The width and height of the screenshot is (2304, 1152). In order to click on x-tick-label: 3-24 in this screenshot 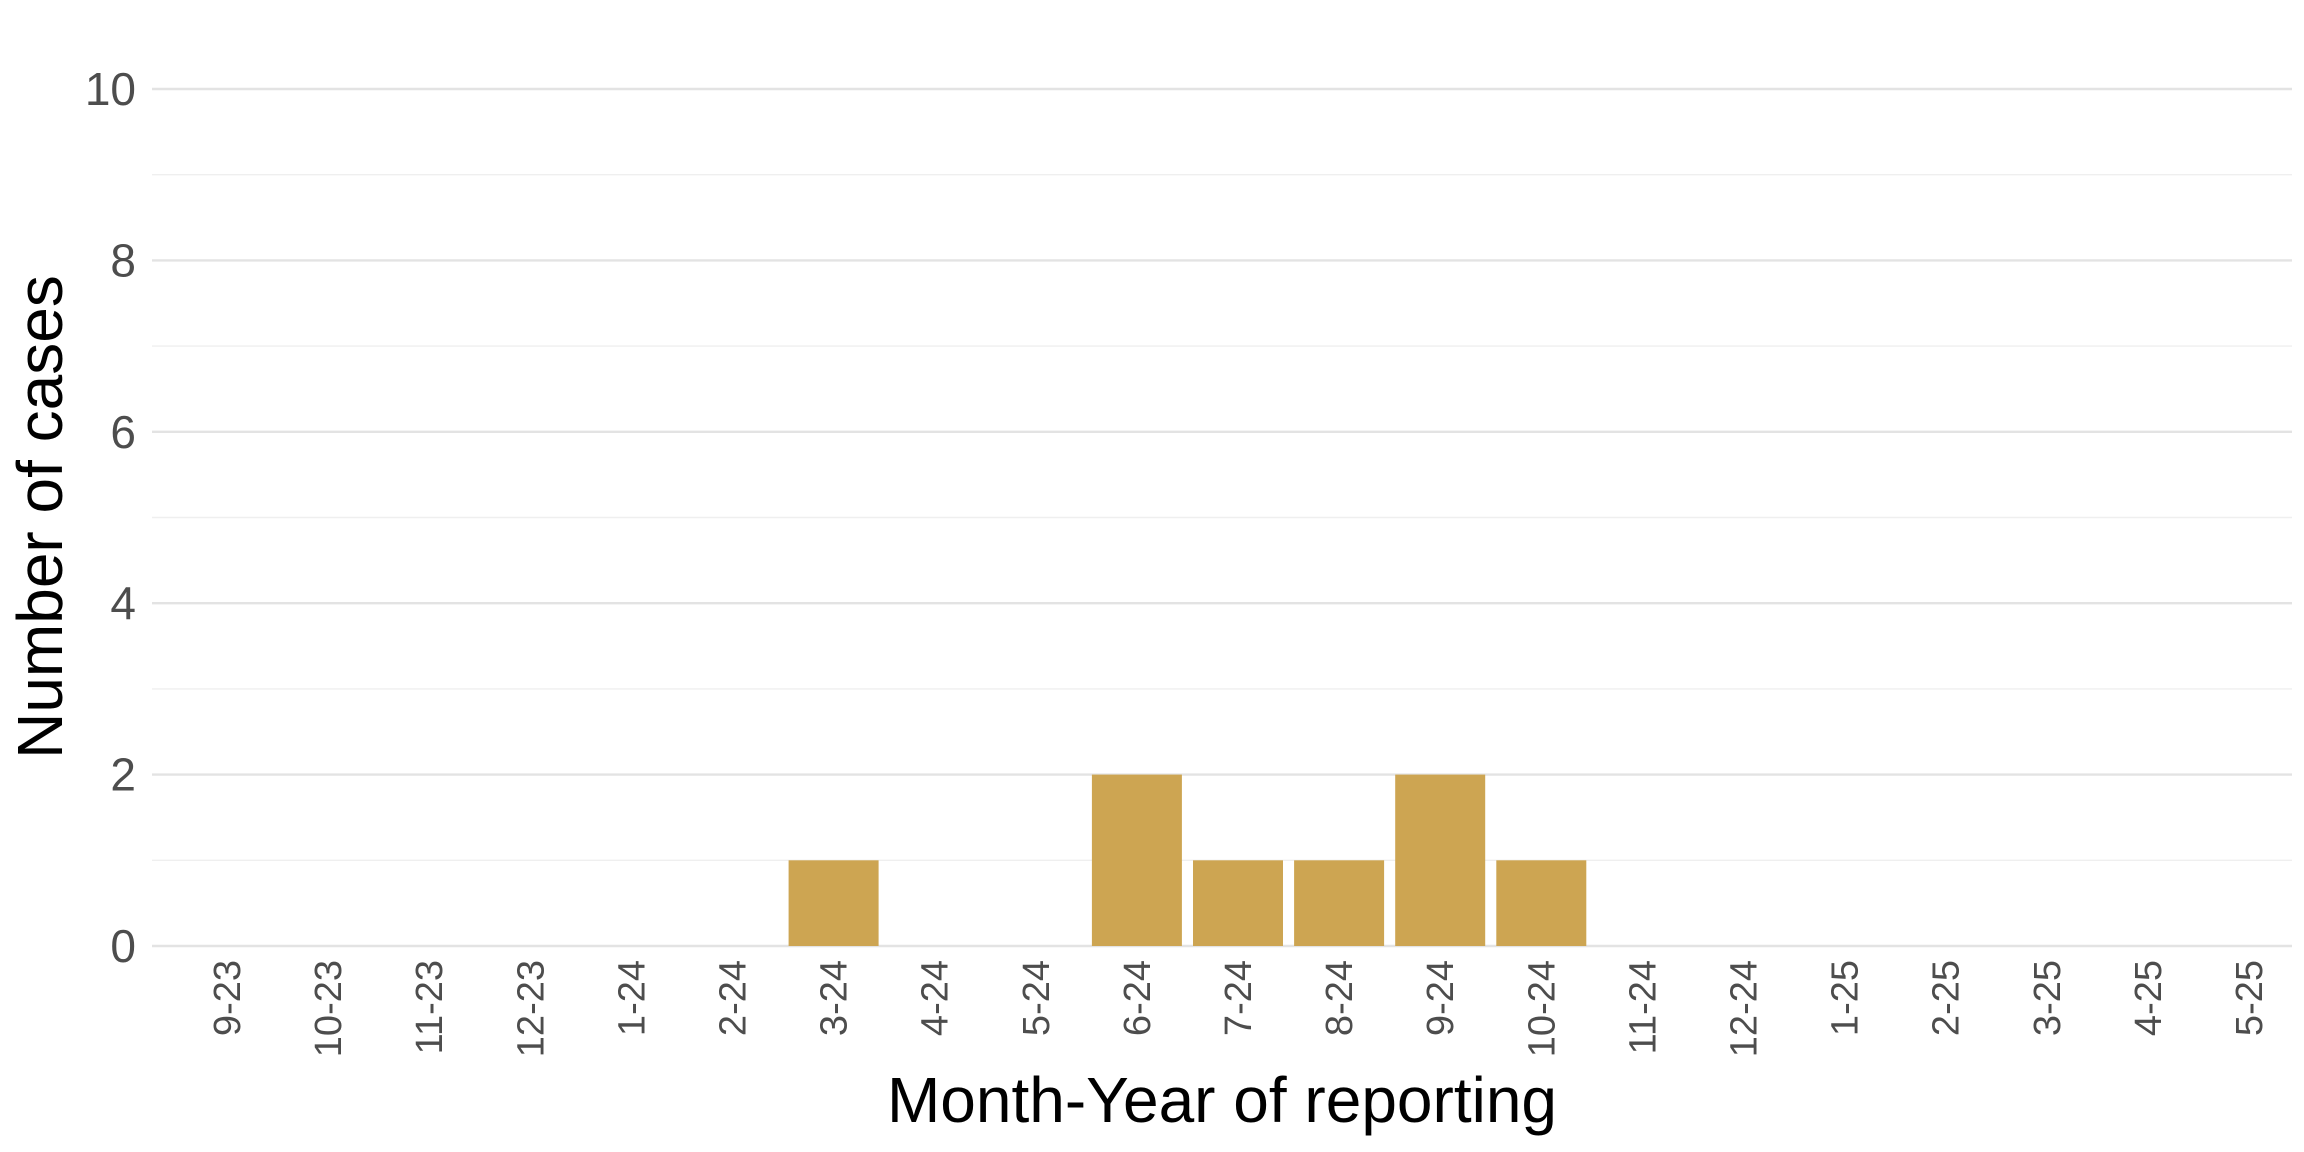, I will do `click(835, 998)`.